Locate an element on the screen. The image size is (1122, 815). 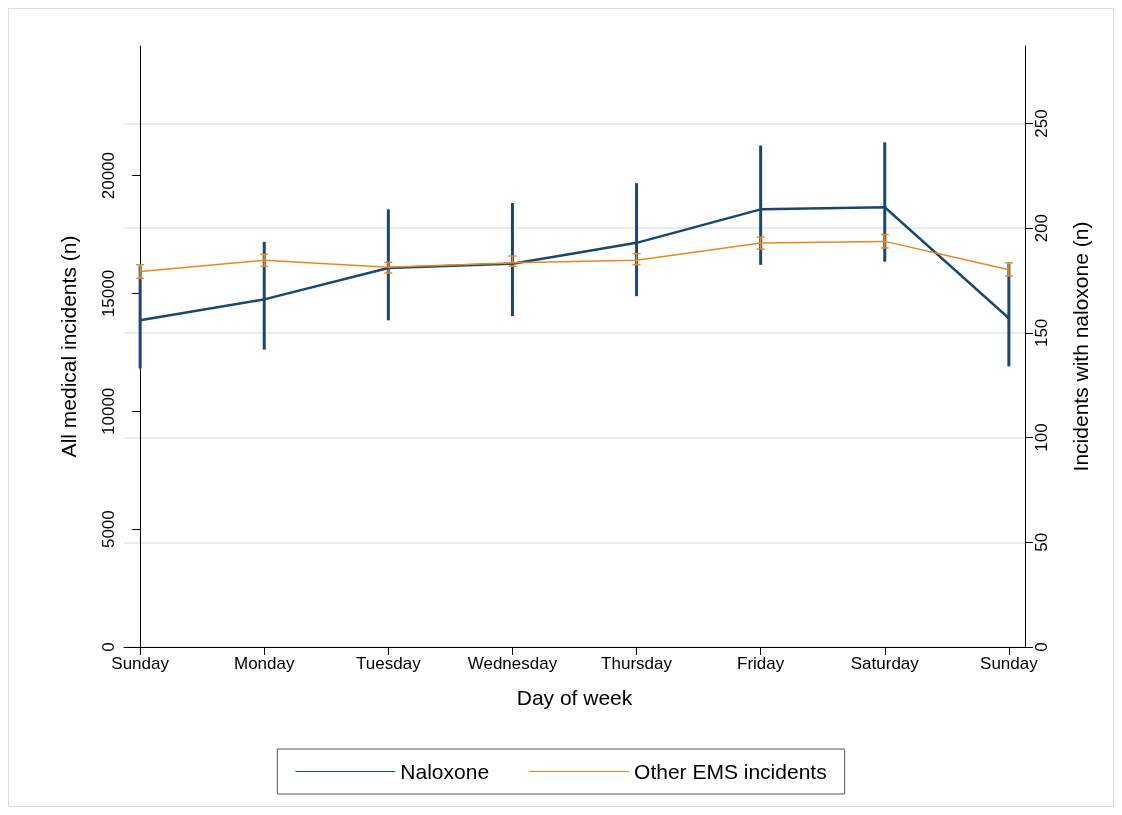
y-tick-label: 20000 is located at coordinates (108, 175).